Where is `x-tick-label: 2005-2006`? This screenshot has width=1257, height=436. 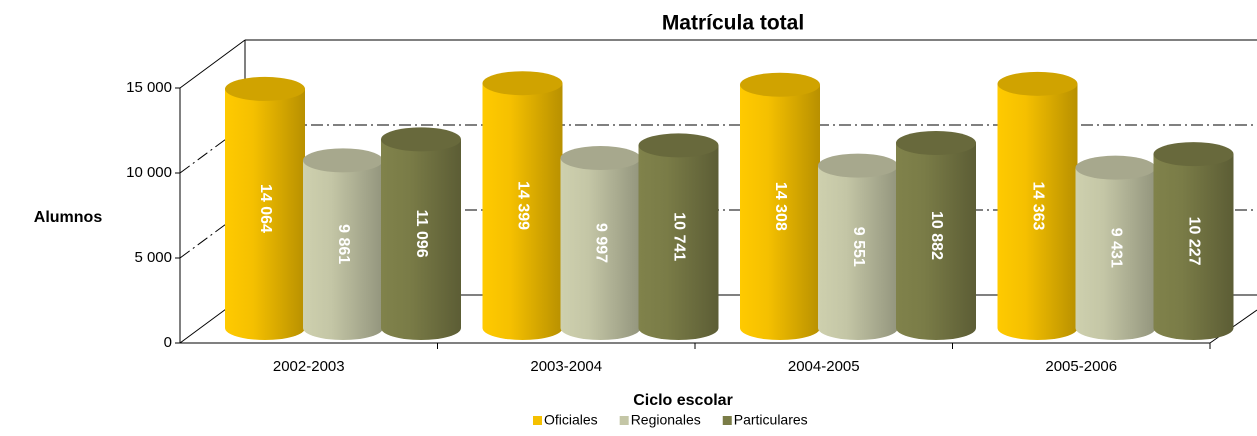 x-tick-label: 2005-2006 is located at coordinates (1081, 366).